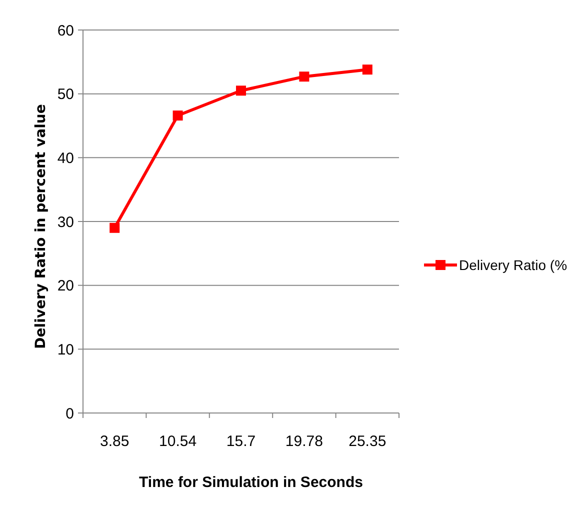 Image resolution: width=571 pixels, height=522 pixels. Describe the element at coordinates (65, 95) in the screenshot. I see `y-tick-label: 50` at that location.